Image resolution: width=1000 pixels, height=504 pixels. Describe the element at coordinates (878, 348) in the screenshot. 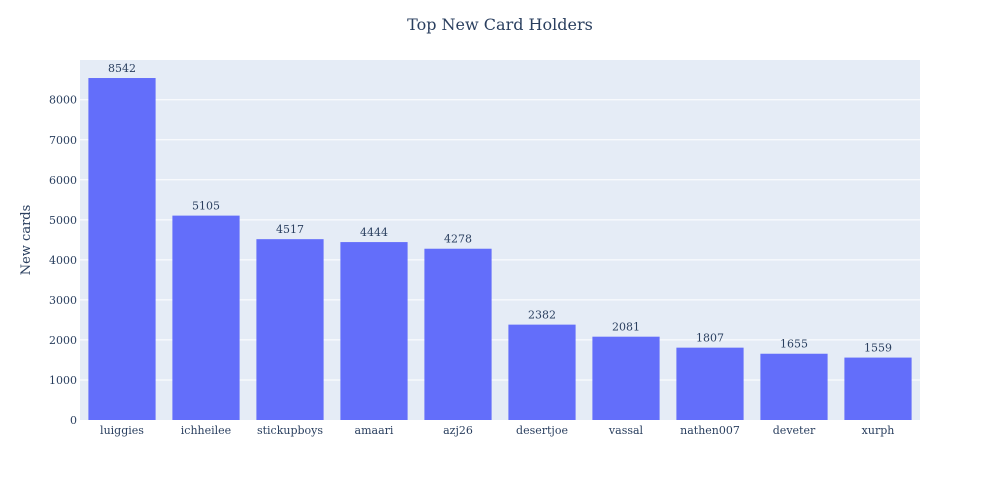

I see `data-label-xurph: 1559` at that location.